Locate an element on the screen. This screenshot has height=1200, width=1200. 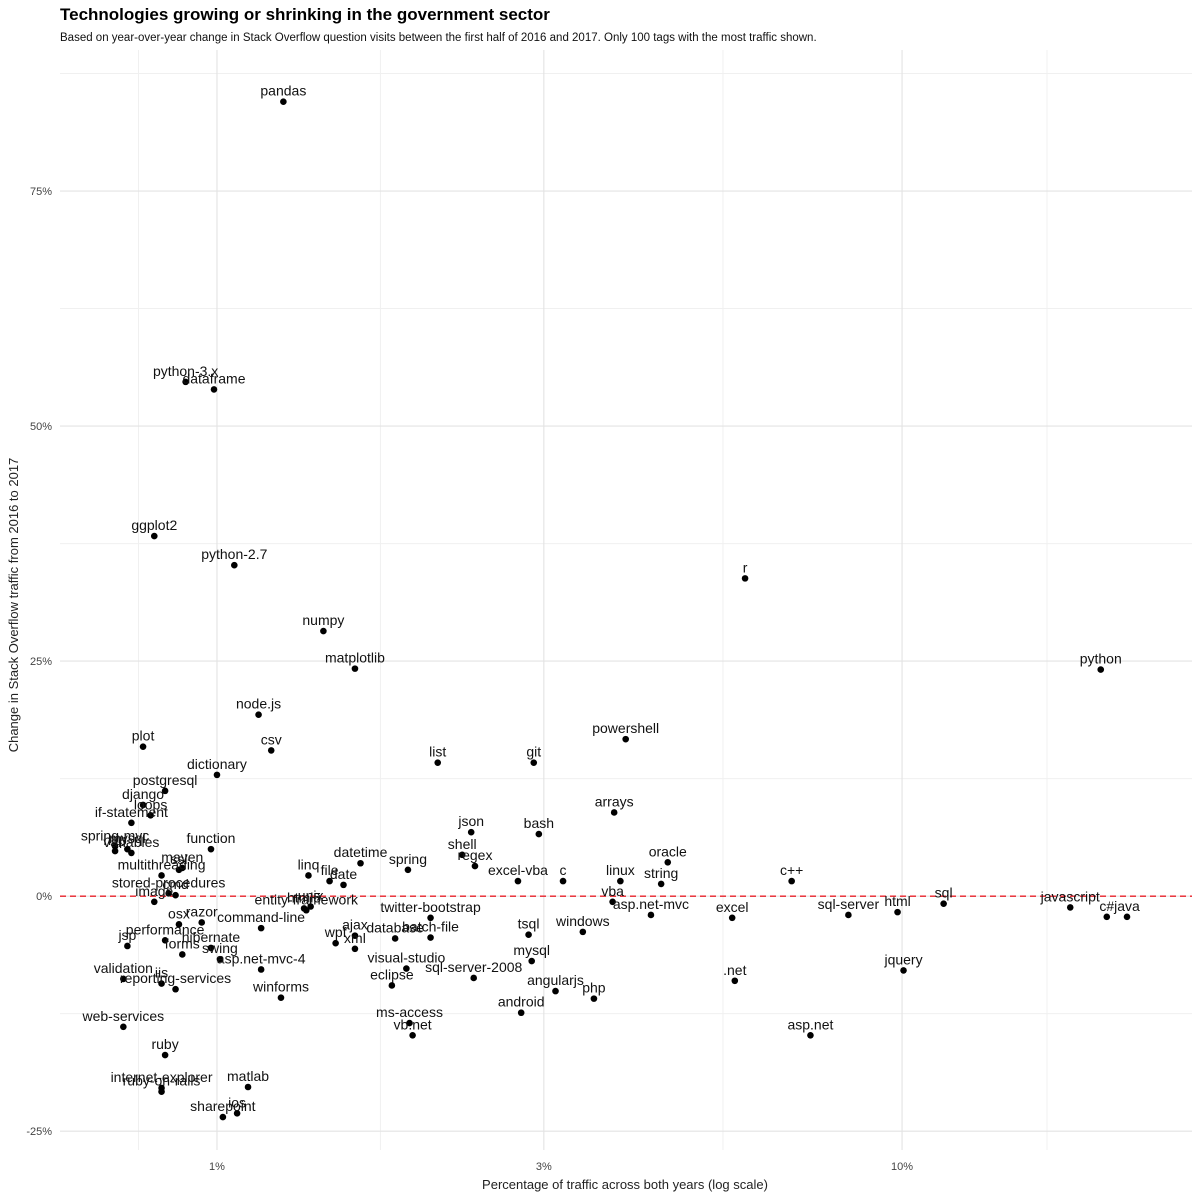
data-label-multithreading: multithreading is located at coordinates (162, 864).